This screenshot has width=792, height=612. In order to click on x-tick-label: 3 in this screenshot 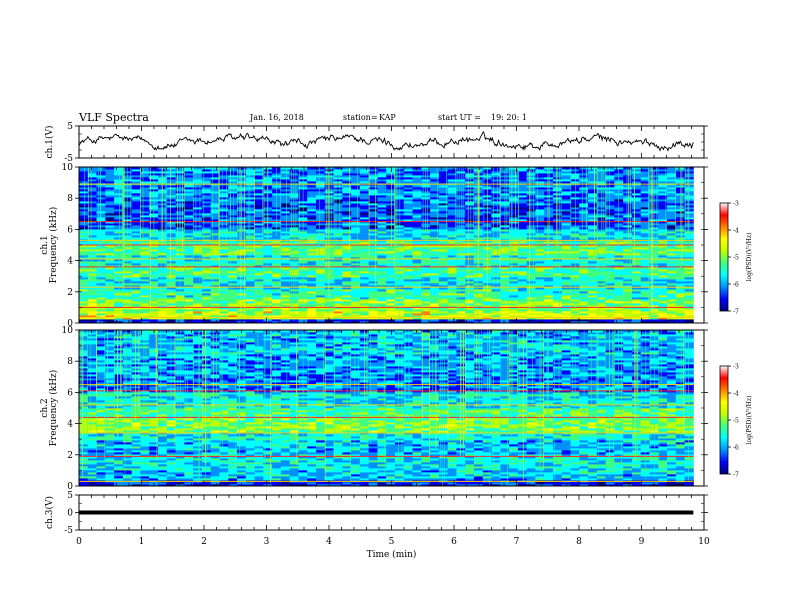, I will do `click(267, 542)`.